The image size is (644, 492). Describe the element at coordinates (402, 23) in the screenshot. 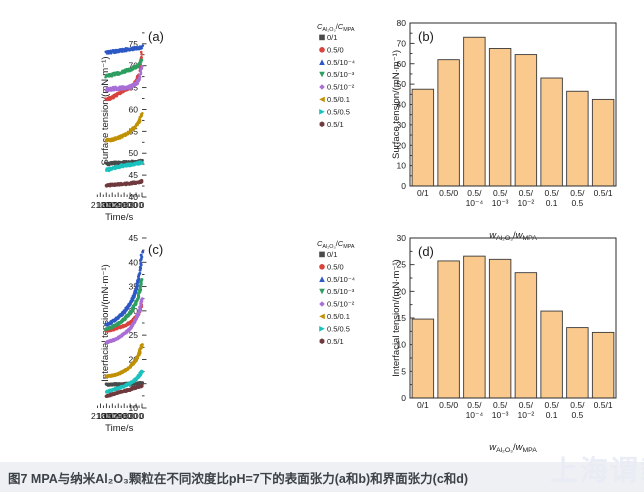

I see `svg-text: 80` at that location.